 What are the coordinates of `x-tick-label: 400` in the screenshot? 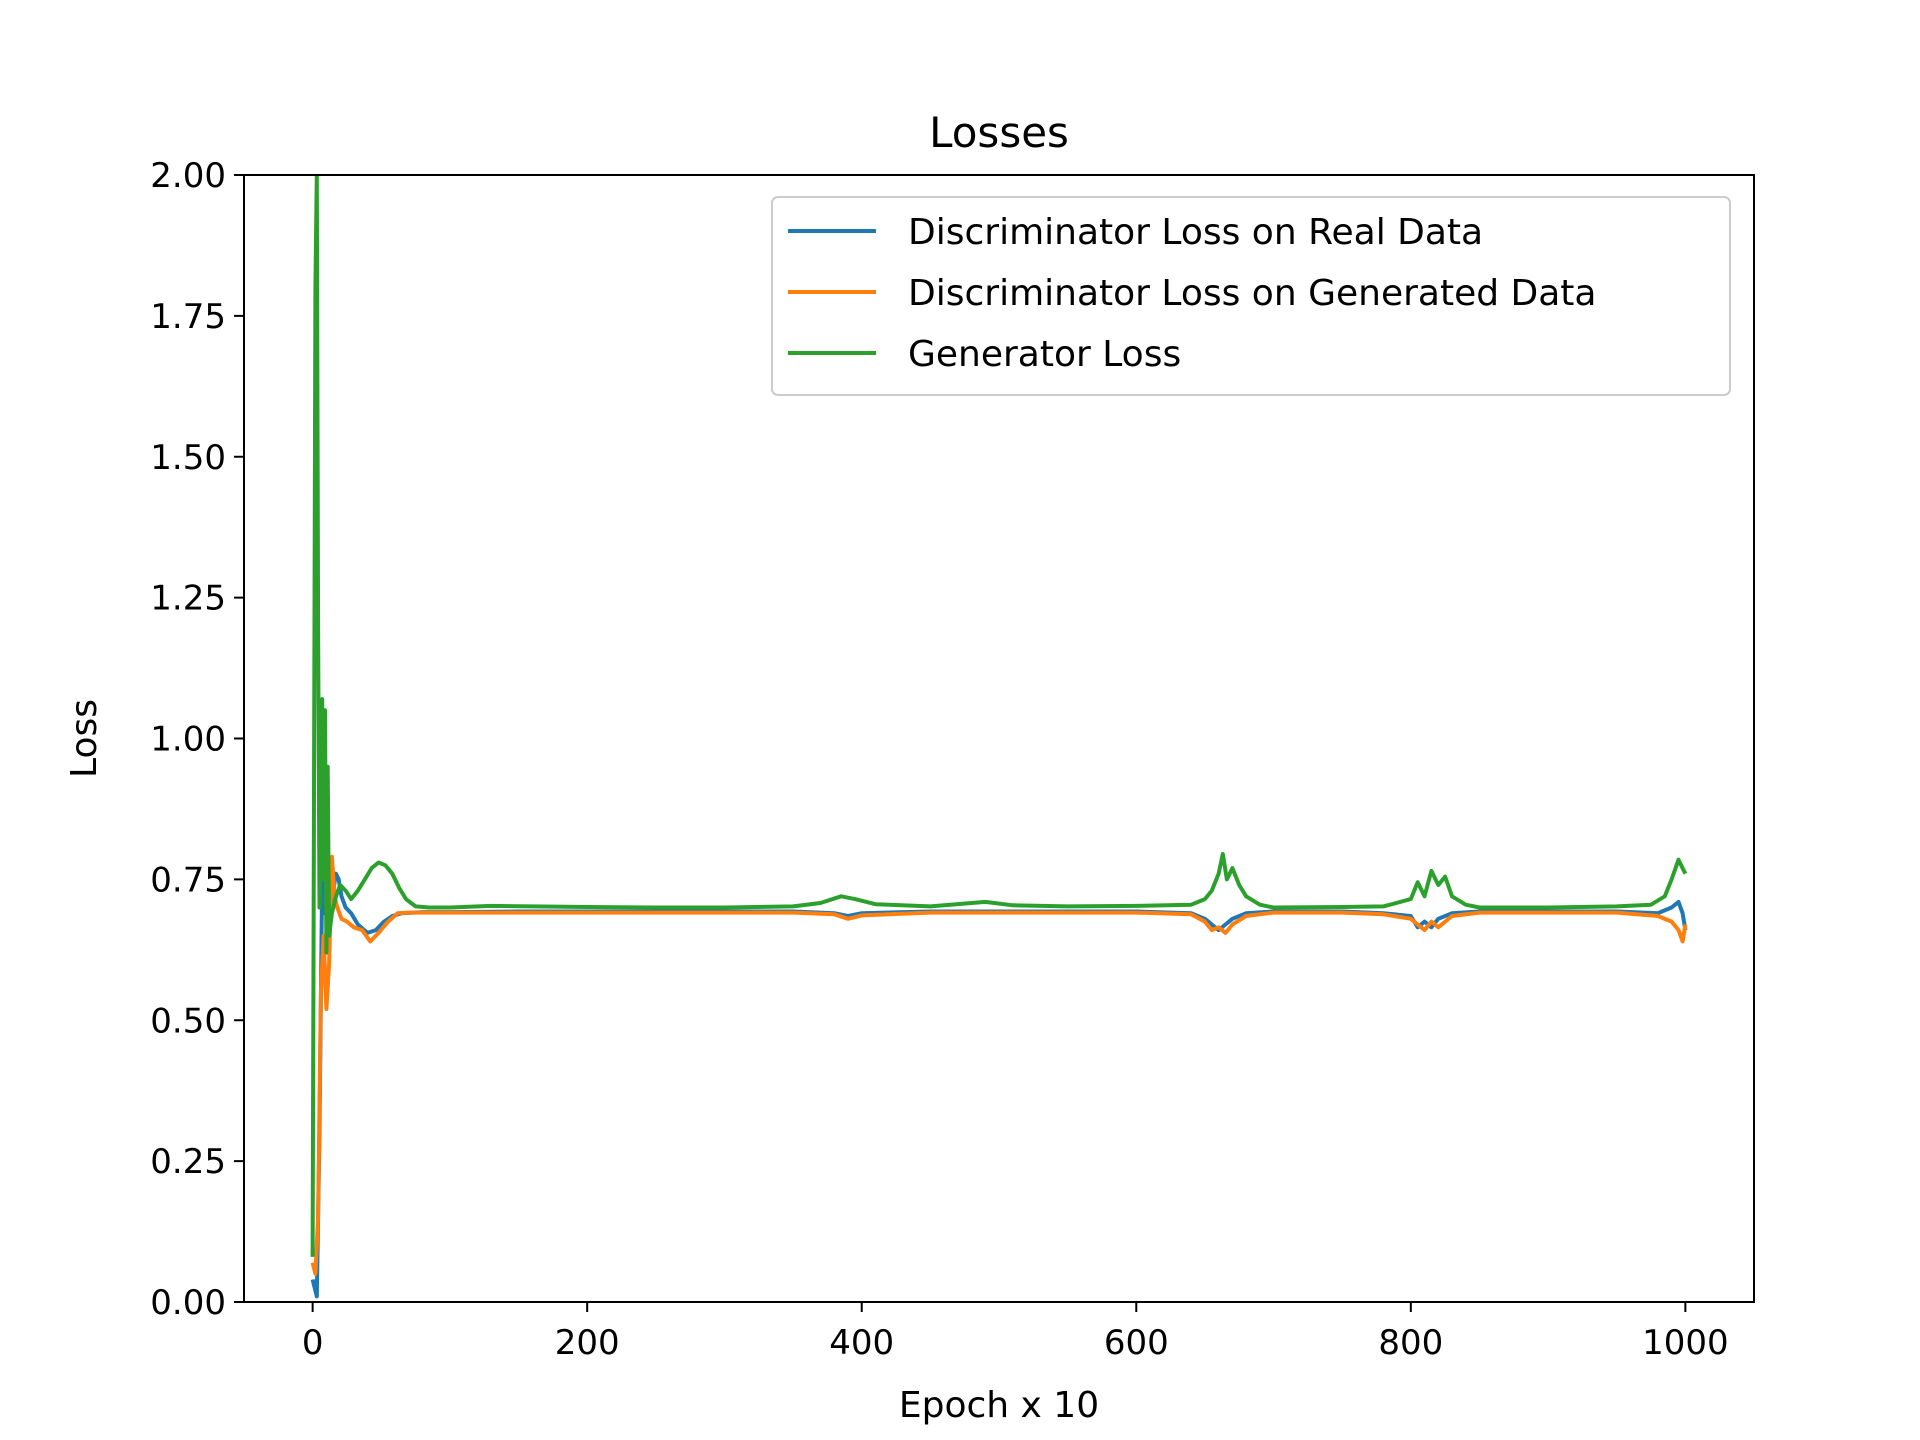 It's located at (861, 1343).